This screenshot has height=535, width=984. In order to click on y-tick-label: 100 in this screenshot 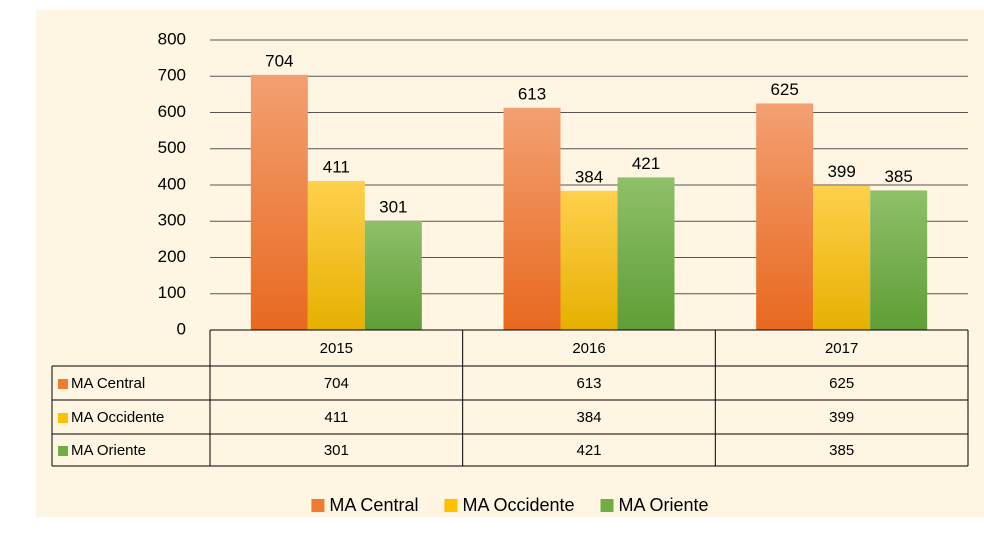, I will do `click(172, 292)`.